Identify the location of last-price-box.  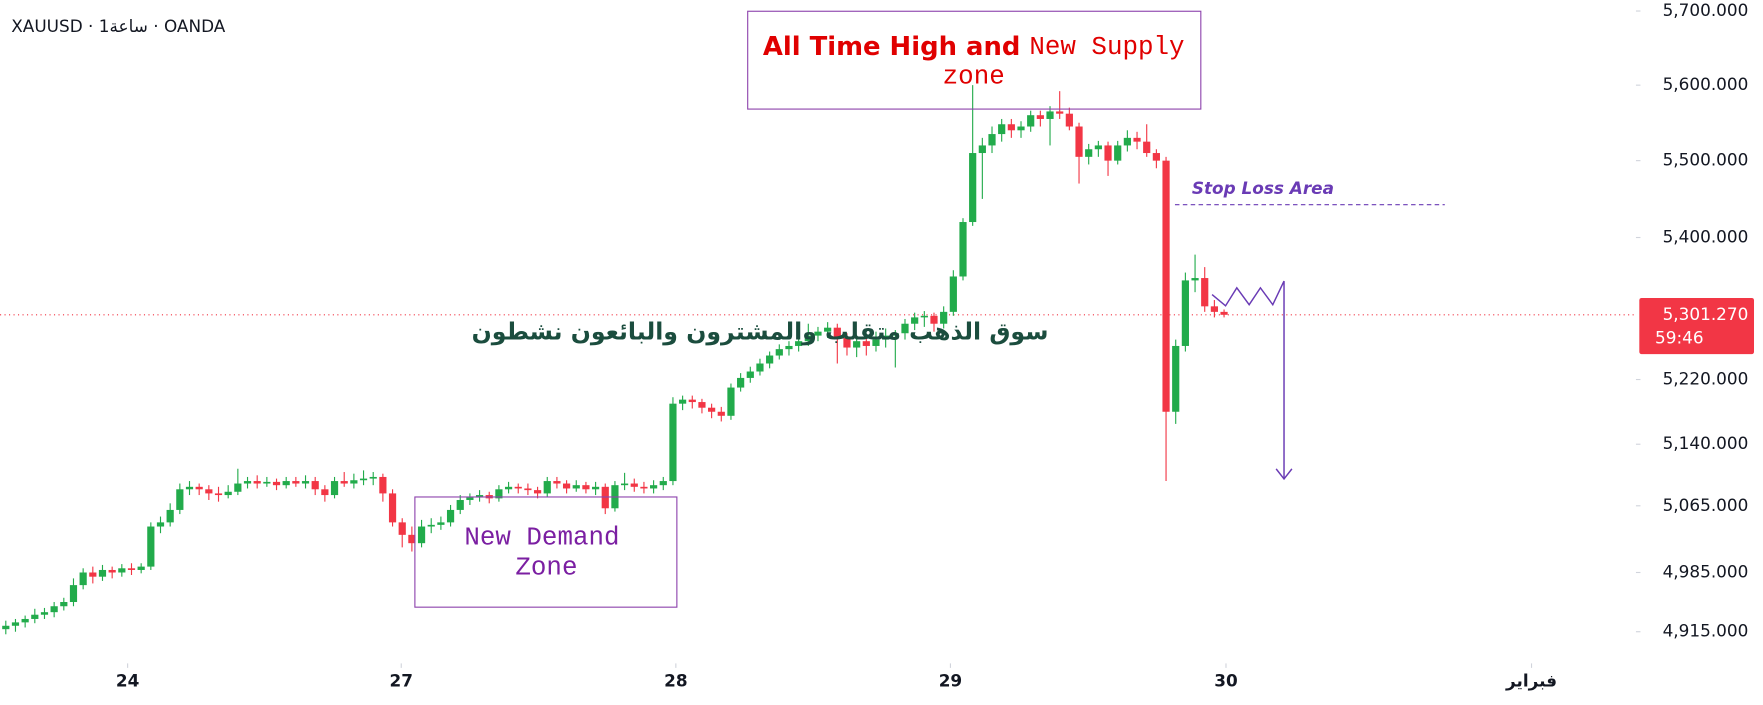
(1697, 326).